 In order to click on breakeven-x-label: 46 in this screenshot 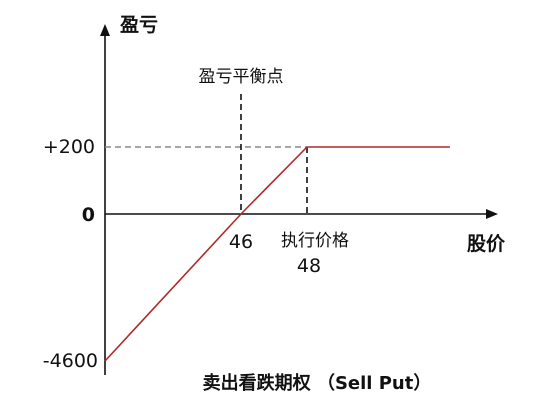, I will do `click(241, 242)`.